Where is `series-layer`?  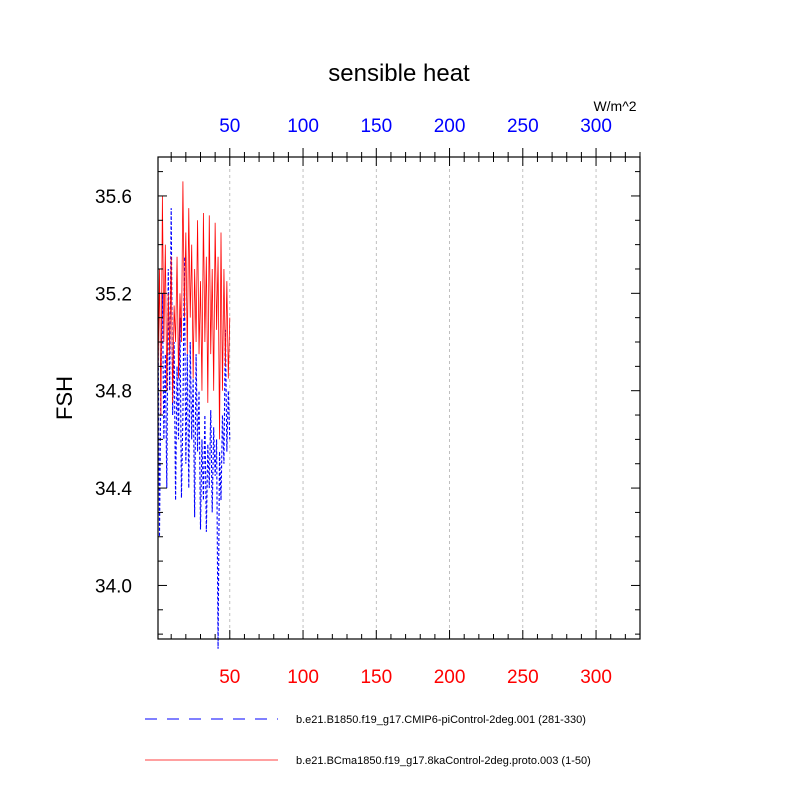 series-layer is located at coordinates (194, 415).